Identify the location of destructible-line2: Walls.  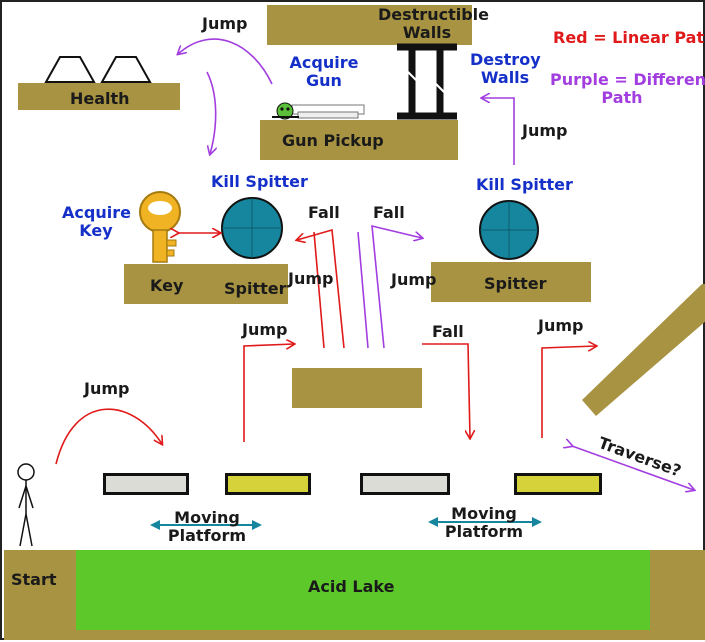
(427, 32).